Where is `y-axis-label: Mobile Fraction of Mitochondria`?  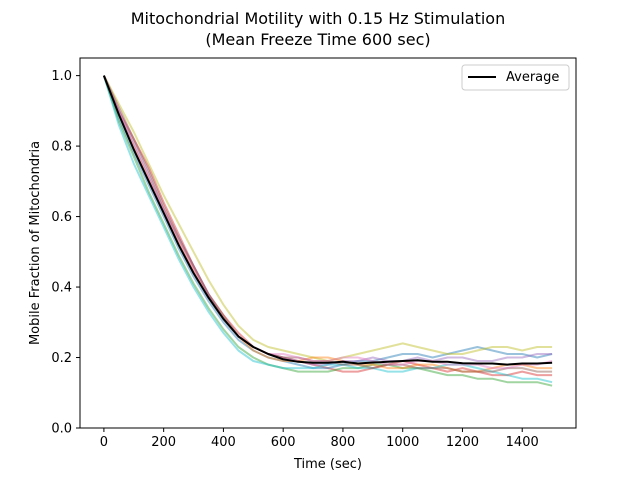 y-axis-label: Mobile Fraction of Mitochondria is located at coordinates (35, 243).